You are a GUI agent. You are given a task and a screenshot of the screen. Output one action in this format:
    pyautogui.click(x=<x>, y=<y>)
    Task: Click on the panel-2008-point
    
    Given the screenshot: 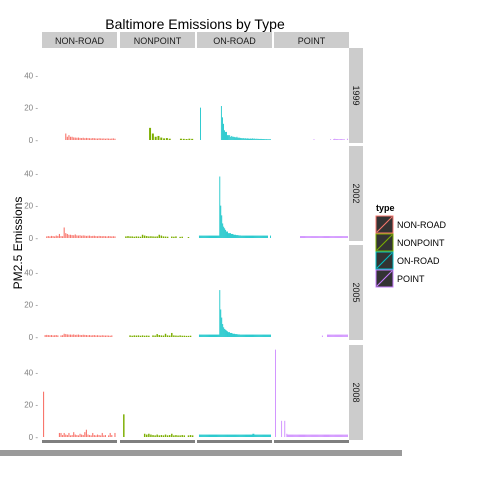 What is the action you would take?
    pyautogui.click(x=311, y=392)
    